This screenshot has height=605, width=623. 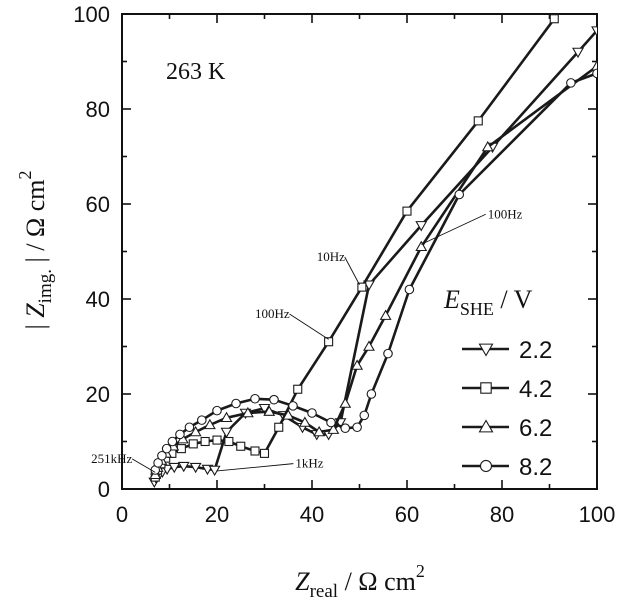 What do you see at coordinates (91, 252) in the screenshot?
I see `y-tick-labels: 0 20 40 60 80 100` at bounding box center [91, 252].